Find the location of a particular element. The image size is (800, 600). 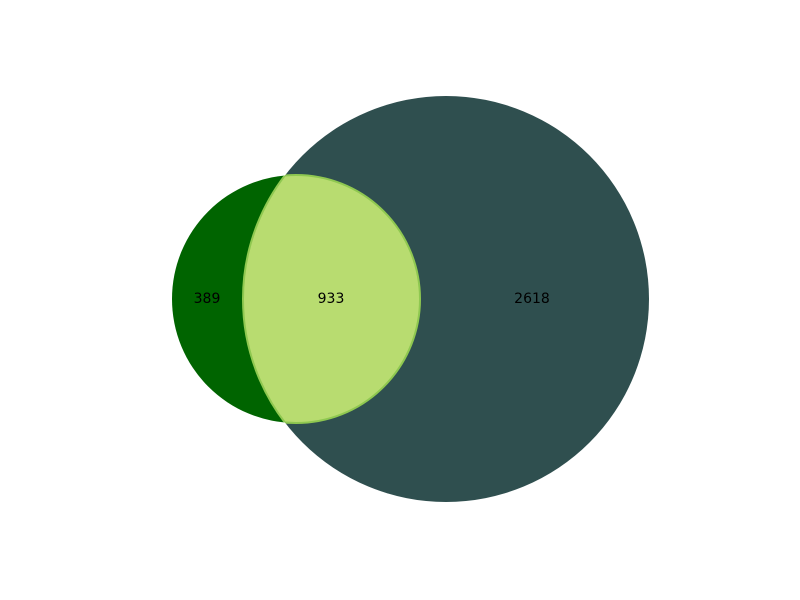

intersection-outline is located at coordinates (332, 299).